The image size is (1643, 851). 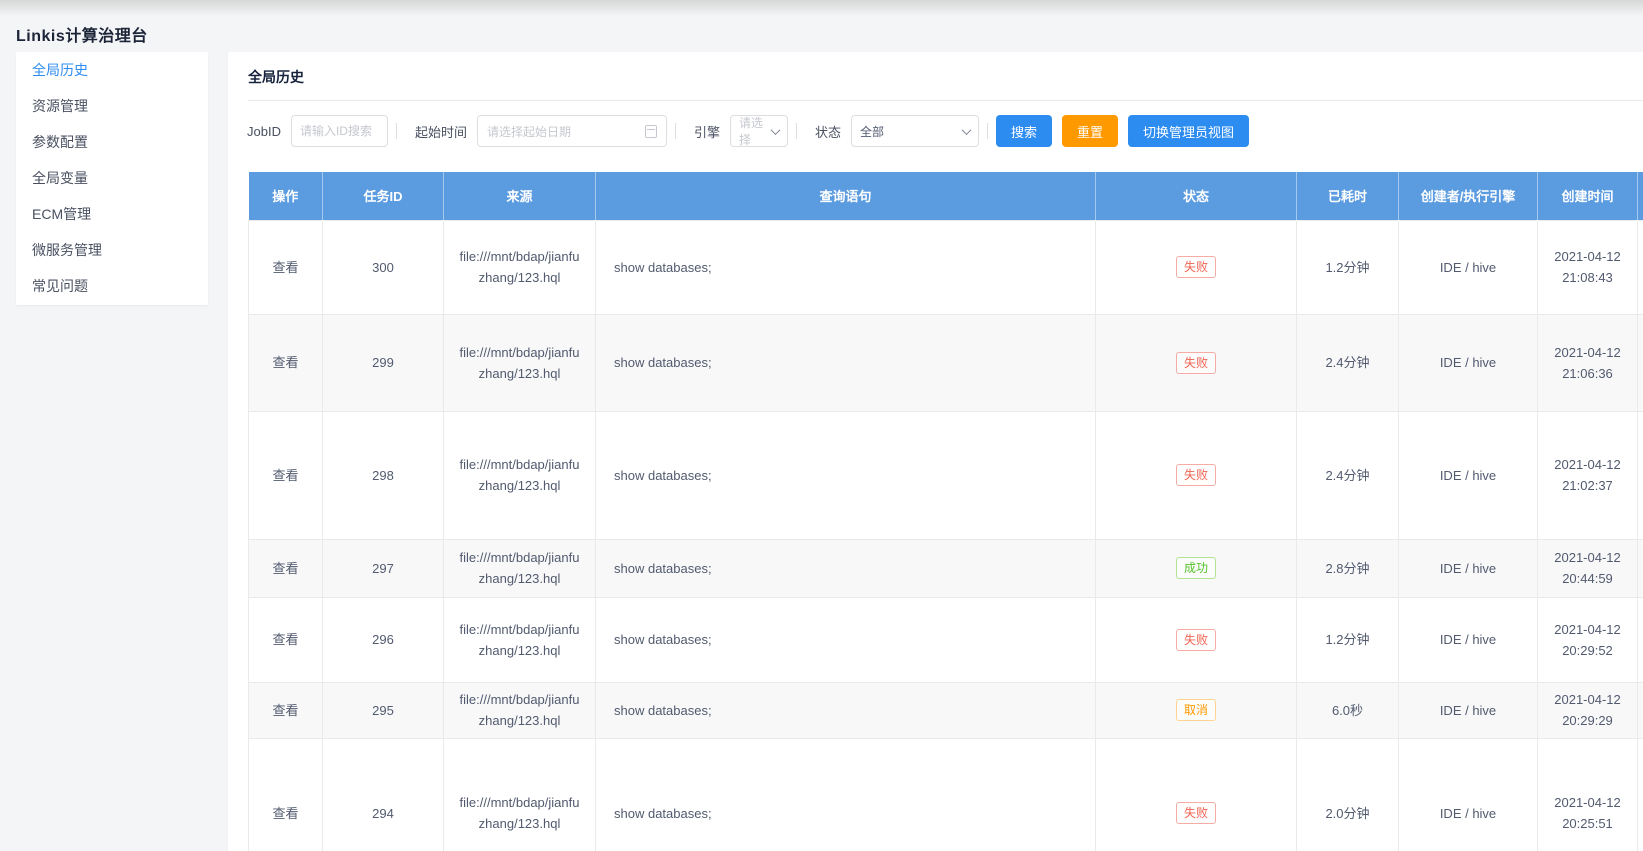 I want to click on task-id-cell: 299, so click(x=383, y=362).